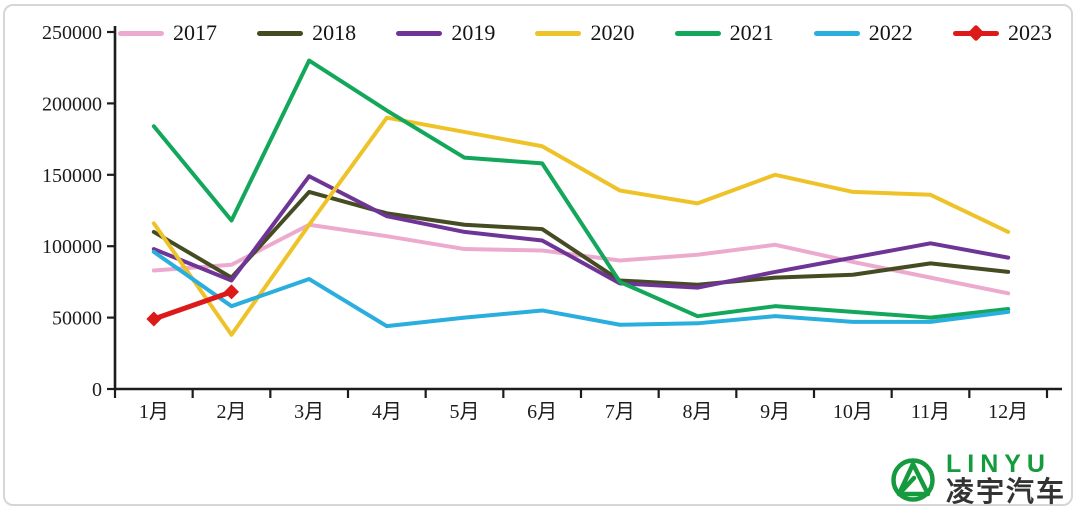 This screenshot has width=1080, height=514. What do you see at coordinates (1002, 32) in the screenshot?
I see `legend-item-2023: 2023` at bounding box center [1002, 32].